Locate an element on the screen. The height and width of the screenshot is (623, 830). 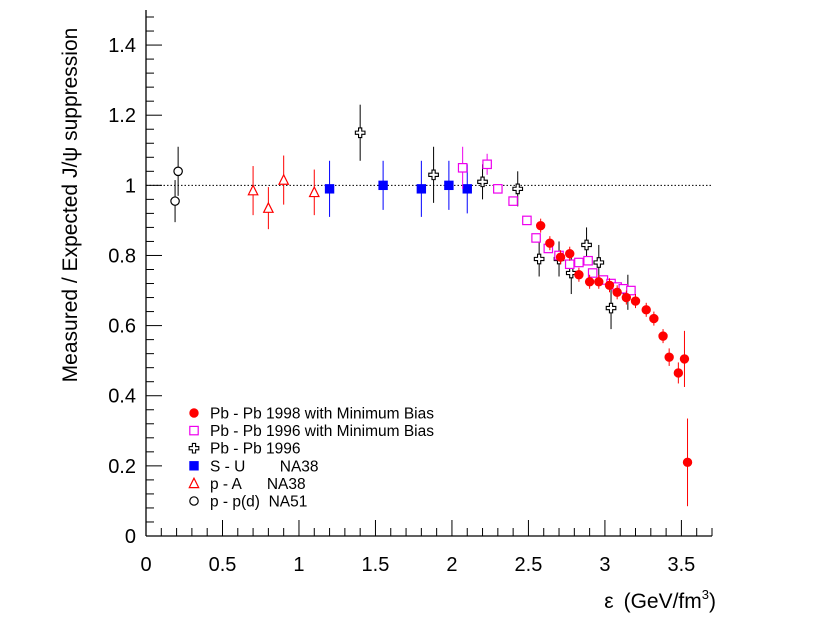
y-tick-label: 1 is located at coordinates (130, 186).